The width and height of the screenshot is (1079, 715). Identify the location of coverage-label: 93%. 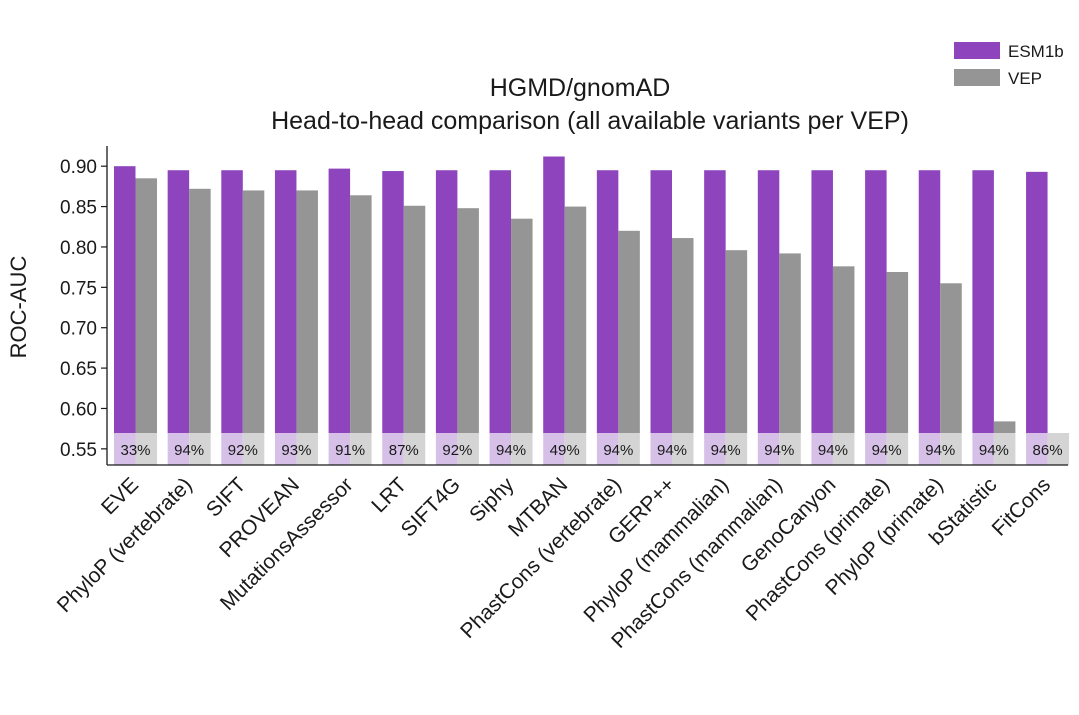
(296, 450).